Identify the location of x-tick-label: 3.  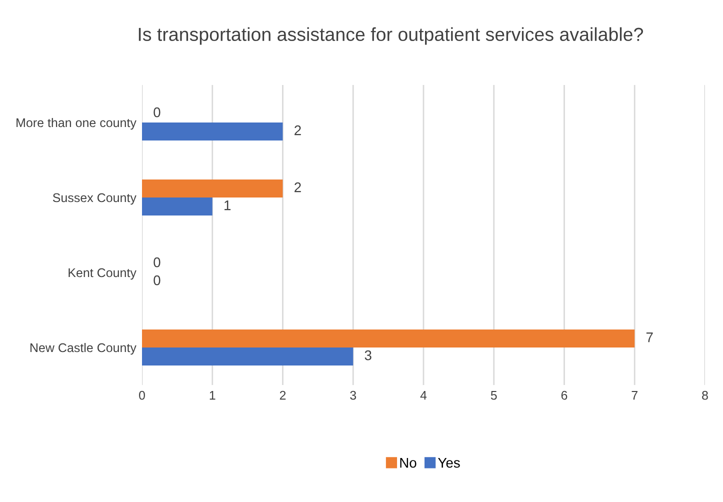
(353, 395).